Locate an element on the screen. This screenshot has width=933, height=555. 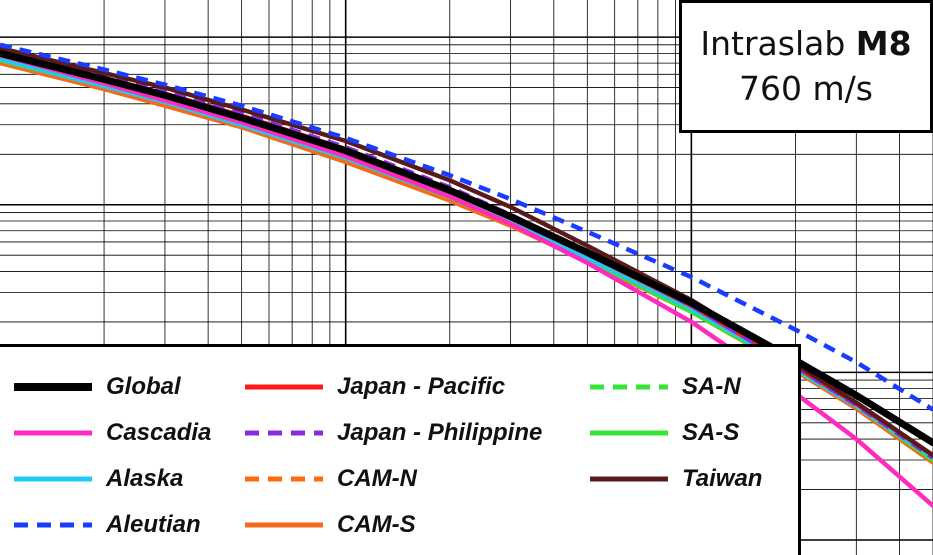
chart-title-text: Intraslab is located at coordinates (773, 43).